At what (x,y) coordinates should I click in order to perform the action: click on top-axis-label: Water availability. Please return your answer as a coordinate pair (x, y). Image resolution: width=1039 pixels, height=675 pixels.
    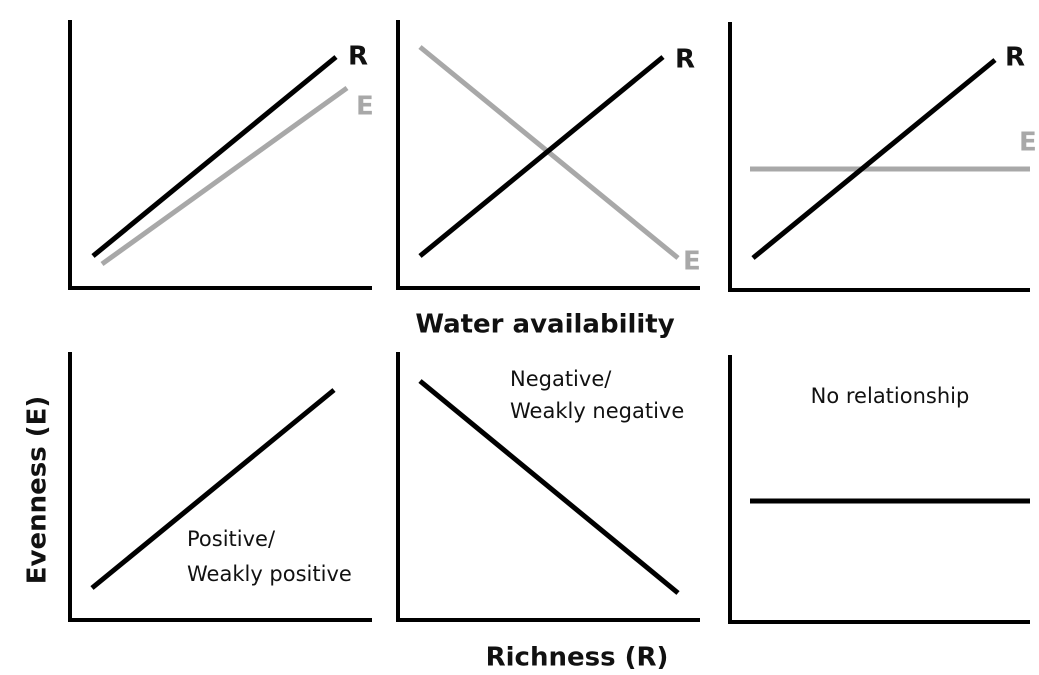
    Looking at the image, I should click on (544, 325).